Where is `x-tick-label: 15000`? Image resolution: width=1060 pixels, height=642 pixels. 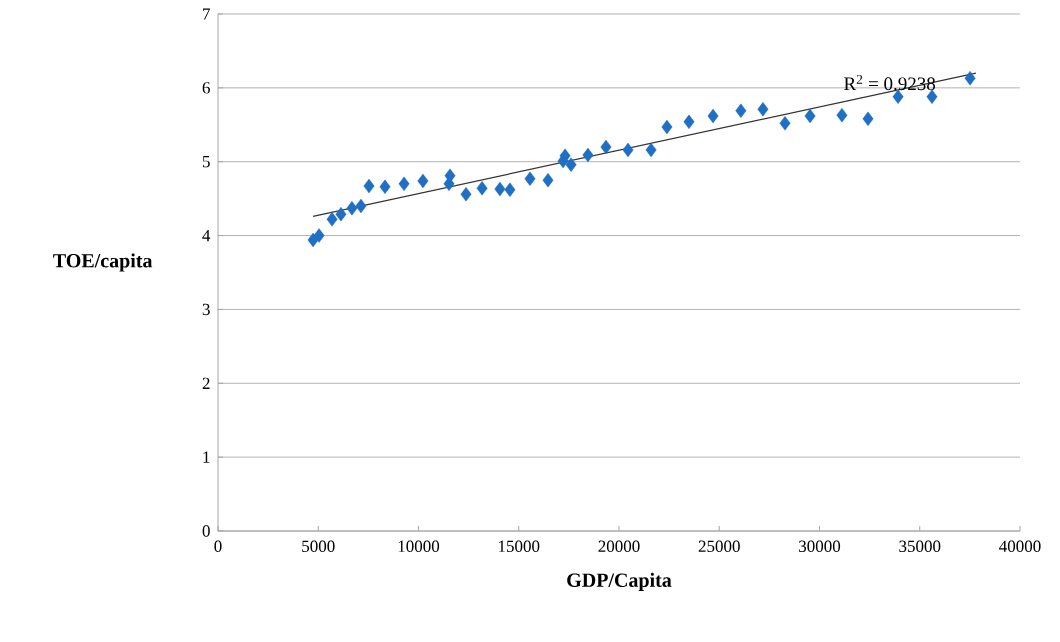 x-tick-label: 15000 is located at coordinates (519, 546).